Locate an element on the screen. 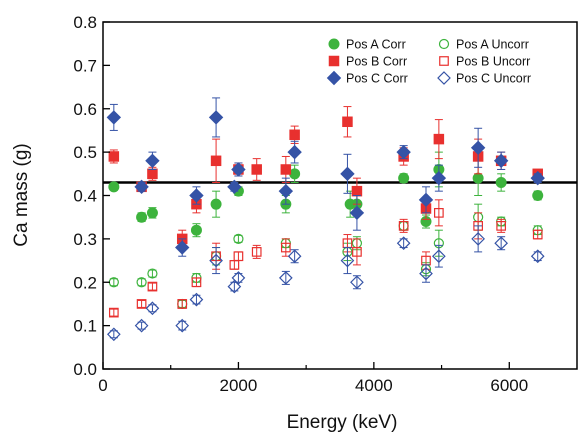 The image size is (581, 443). y-tick-label: 0.3 is located at coordinates (85, 239).